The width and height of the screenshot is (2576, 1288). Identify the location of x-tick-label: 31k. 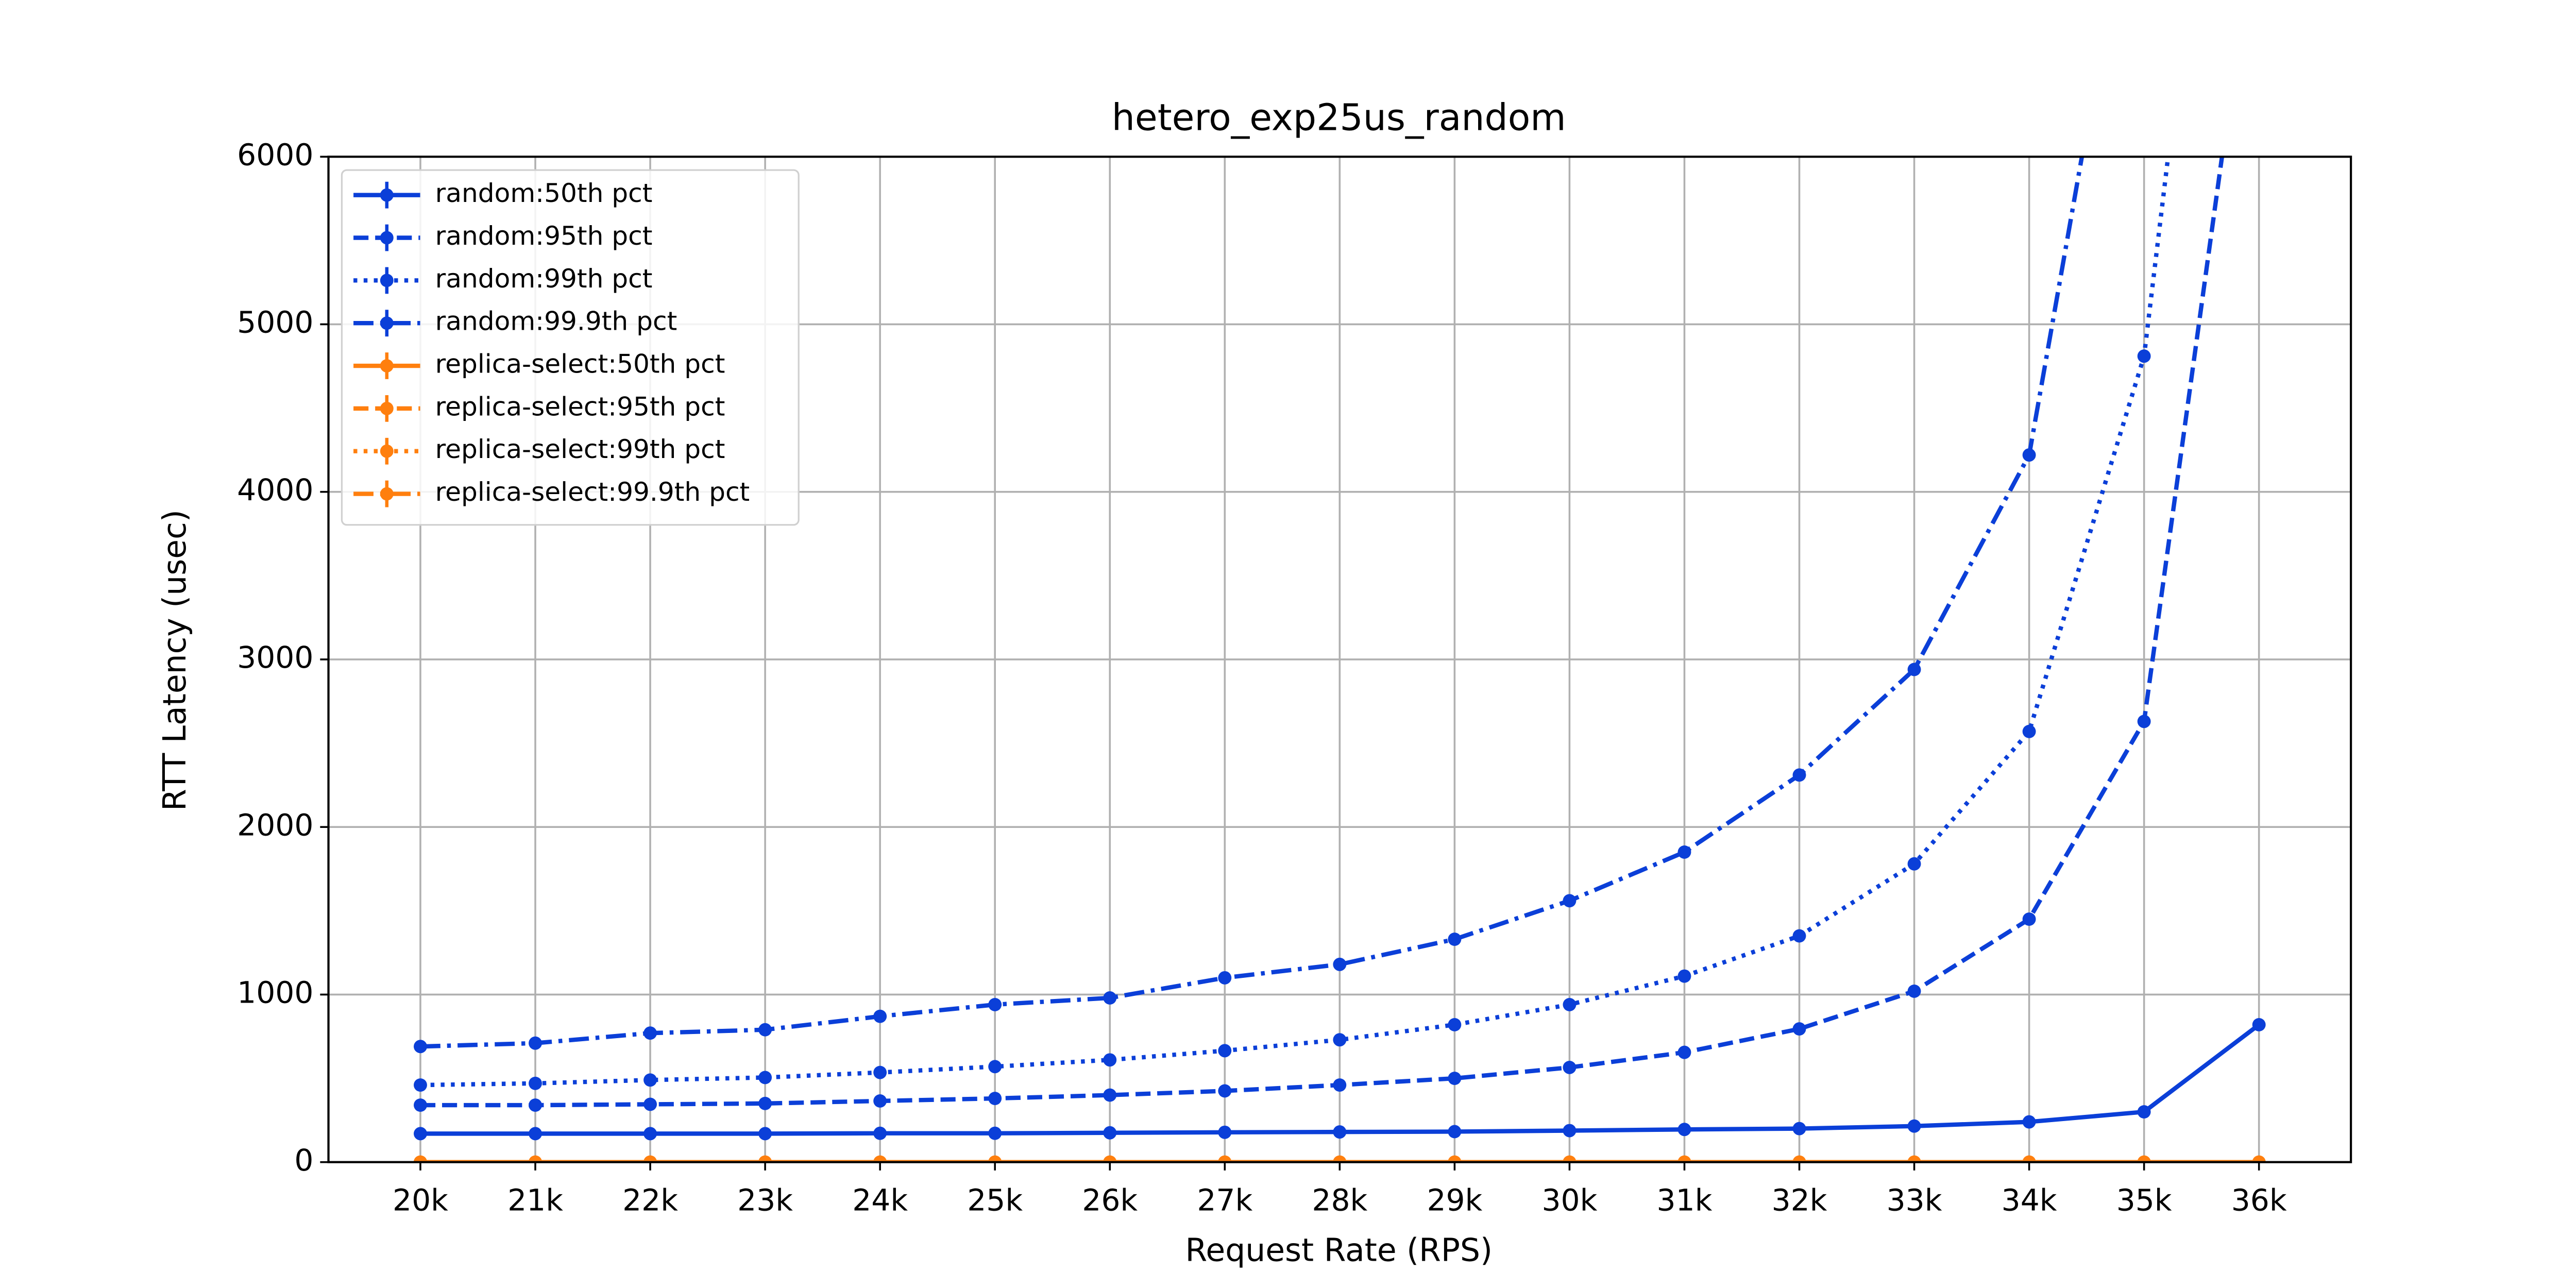
(1685, 1199).